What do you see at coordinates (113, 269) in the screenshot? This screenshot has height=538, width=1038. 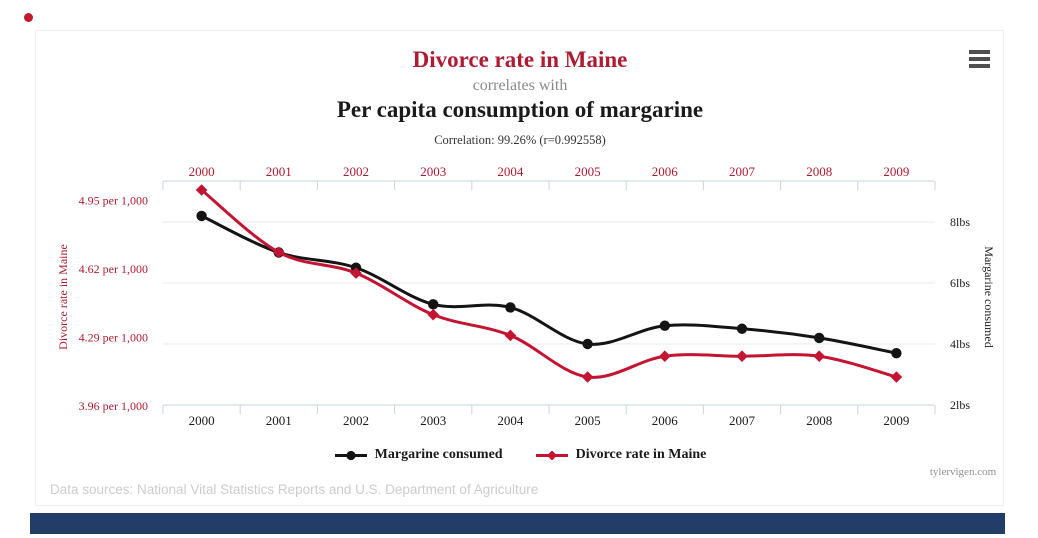 I see `left-axis-tick-label: 4.62 per 1,000` at bounding box center [113, 269].